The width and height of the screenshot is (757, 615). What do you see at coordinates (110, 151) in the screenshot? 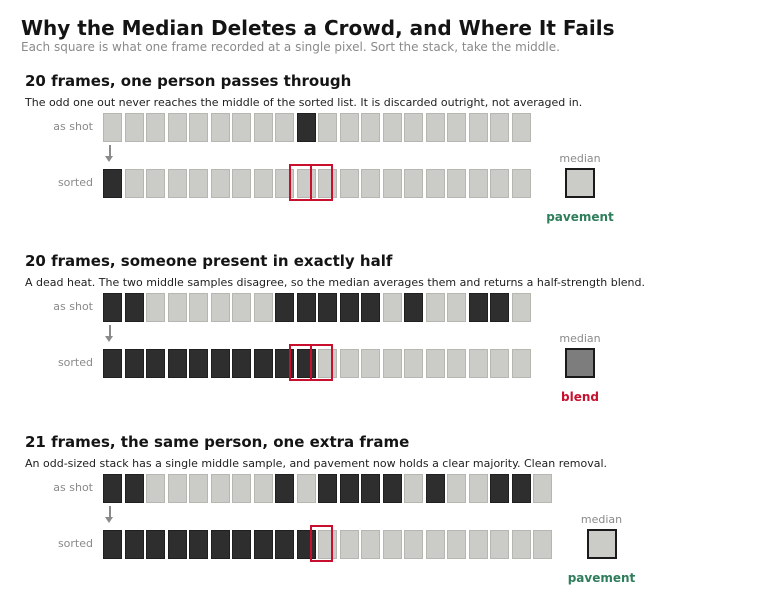
I see `arrow-shaft` at bounding box center [110, 151].